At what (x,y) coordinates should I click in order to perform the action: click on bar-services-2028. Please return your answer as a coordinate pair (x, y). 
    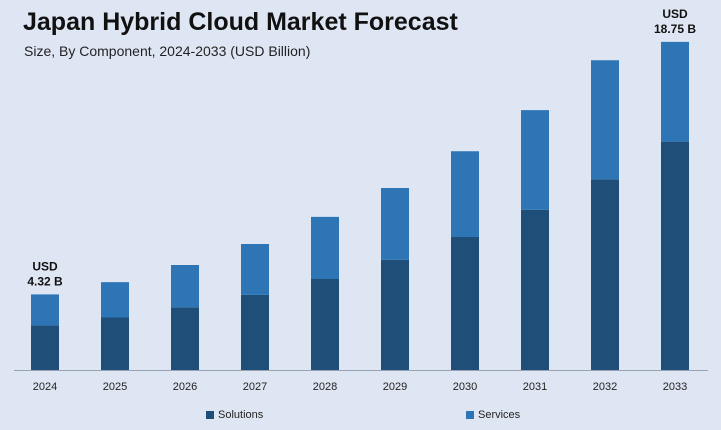
    Looking at the image, I should click on (325, 247).